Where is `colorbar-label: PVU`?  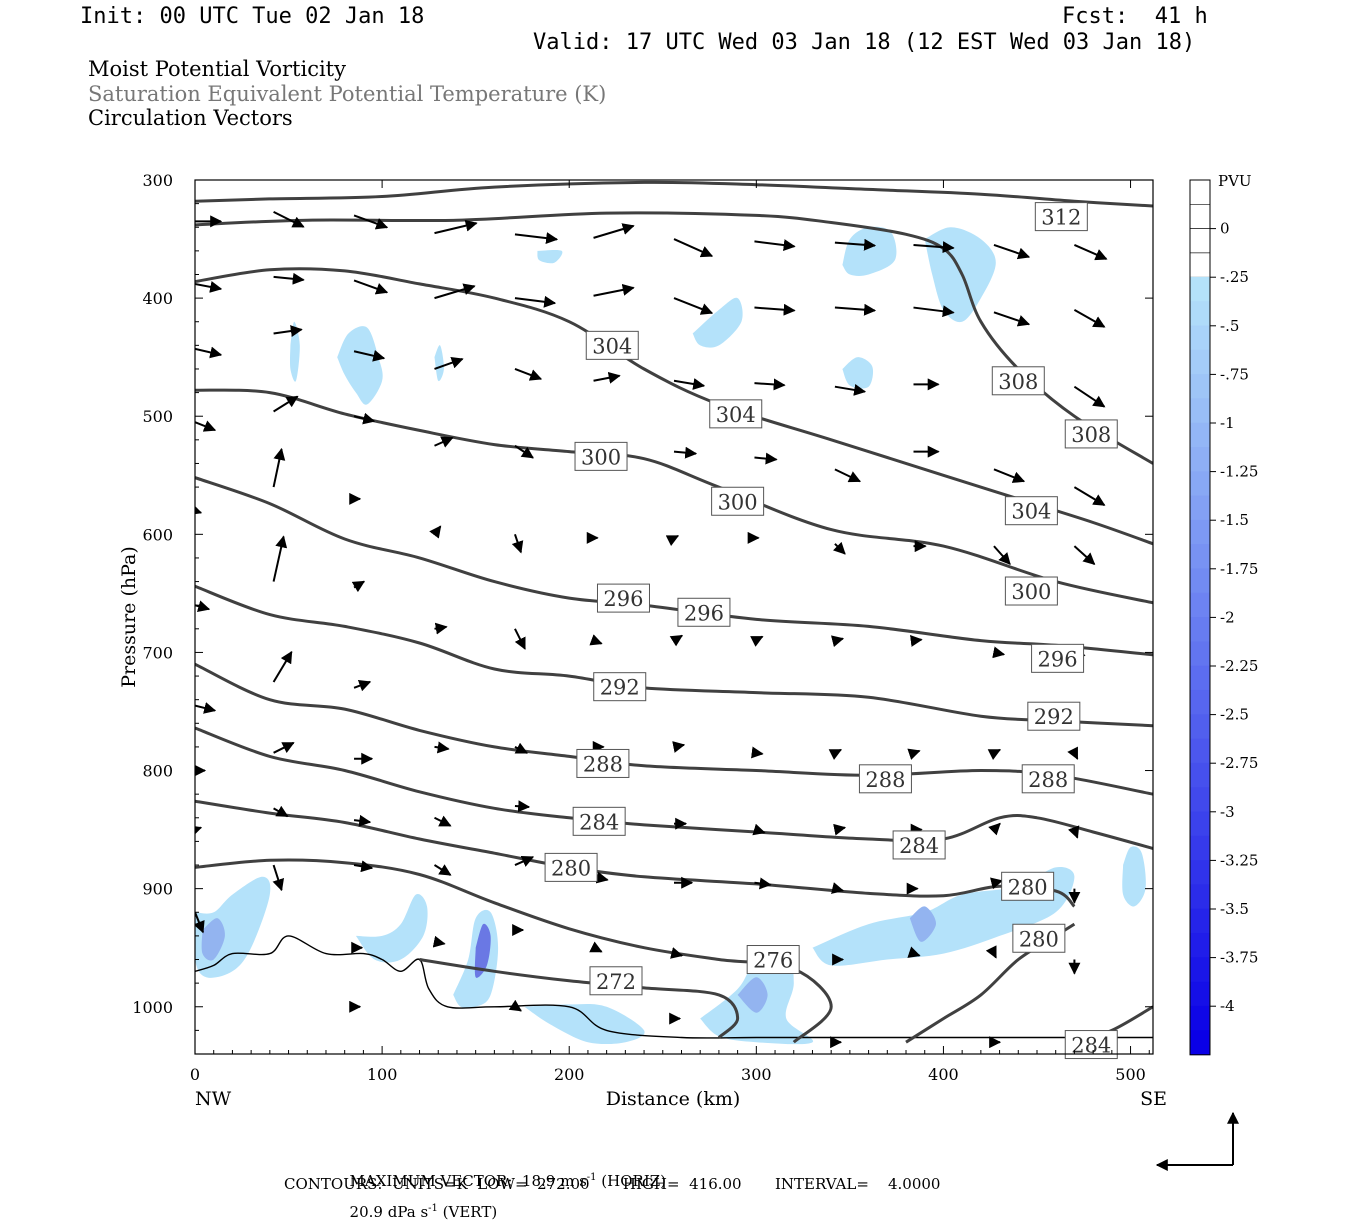 colorbar-label: PVU is located at coordinates (1235, 181).